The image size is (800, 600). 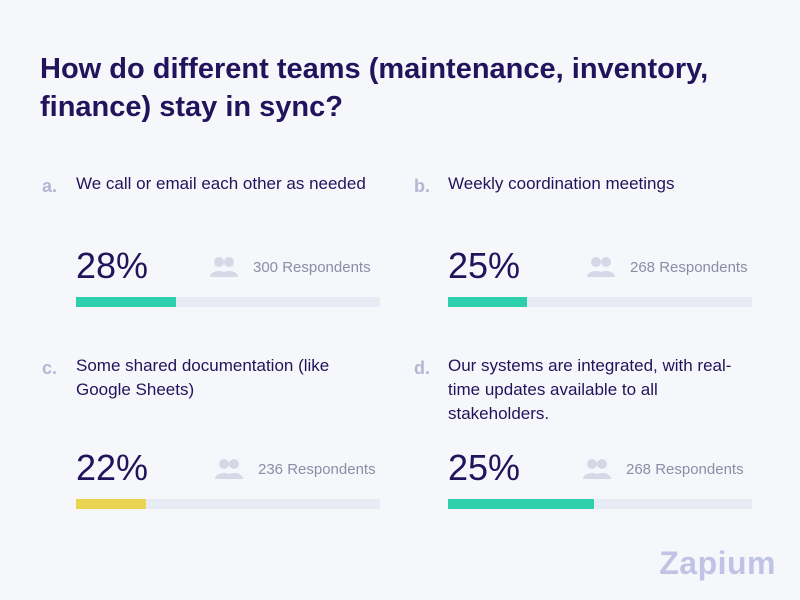 I want to click on option-letter: d., so click(x=422, y=368).